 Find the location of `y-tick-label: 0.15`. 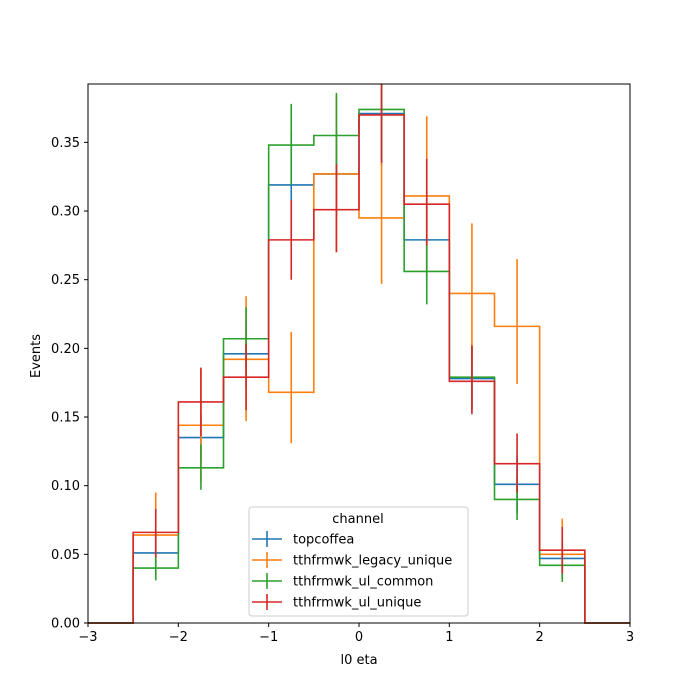

y-tick-label: 0.15 is located at coordinates (65, 418).